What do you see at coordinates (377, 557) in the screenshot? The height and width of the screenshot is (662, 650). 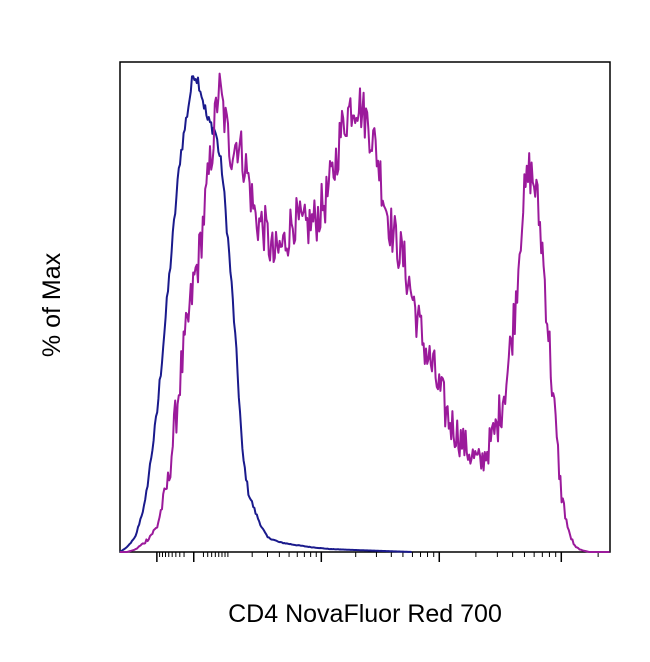 I see `x-axis-ticks` at bounding box center [377, 557].